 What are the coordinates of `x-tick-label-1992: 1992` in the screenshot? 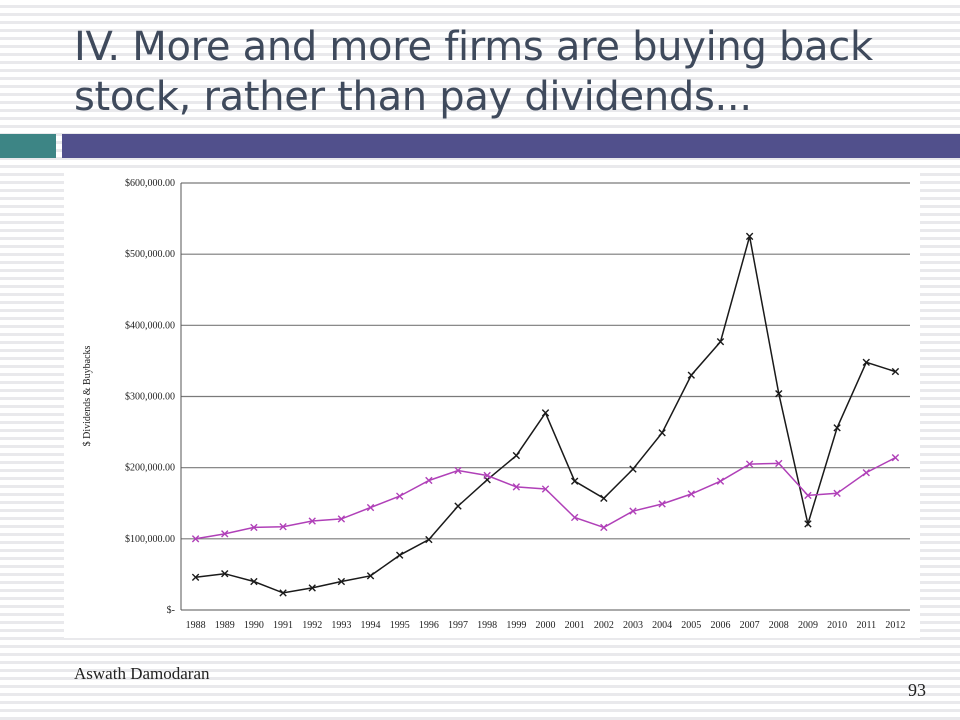 It's located at (312, 625).